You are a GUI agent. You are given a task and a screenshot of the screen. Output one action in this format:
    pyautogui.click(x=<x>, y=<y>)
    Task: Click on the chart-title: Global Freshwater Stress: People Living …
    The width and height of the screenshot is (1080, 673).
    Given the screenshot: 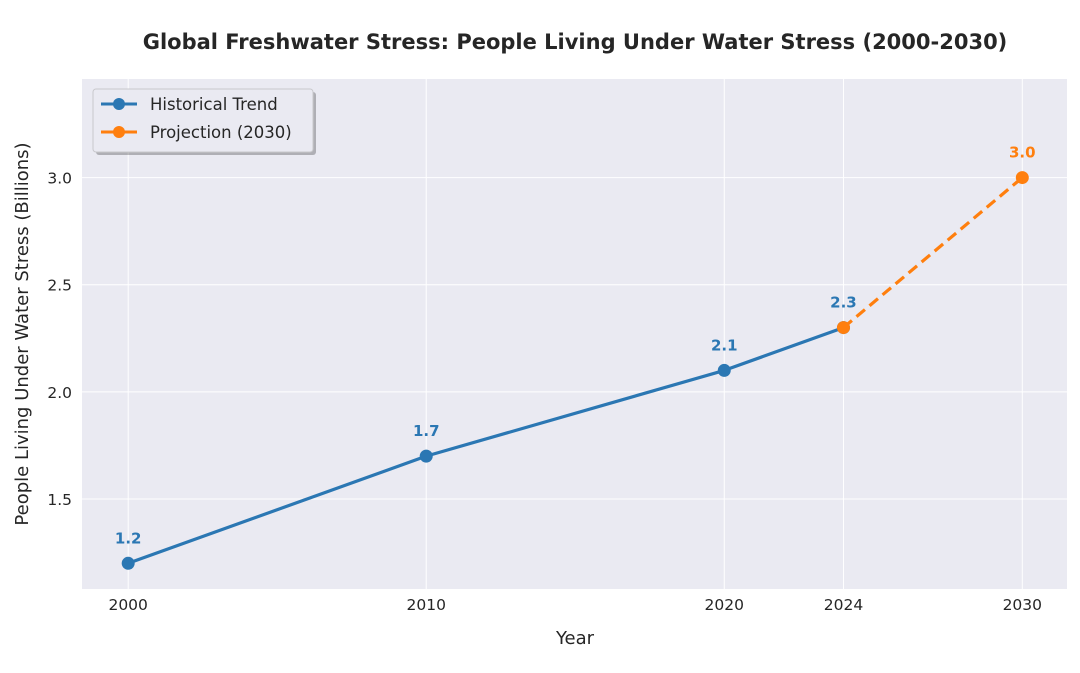 What is the action you would take?
    pyautogui.click(x=575, y=42)
    